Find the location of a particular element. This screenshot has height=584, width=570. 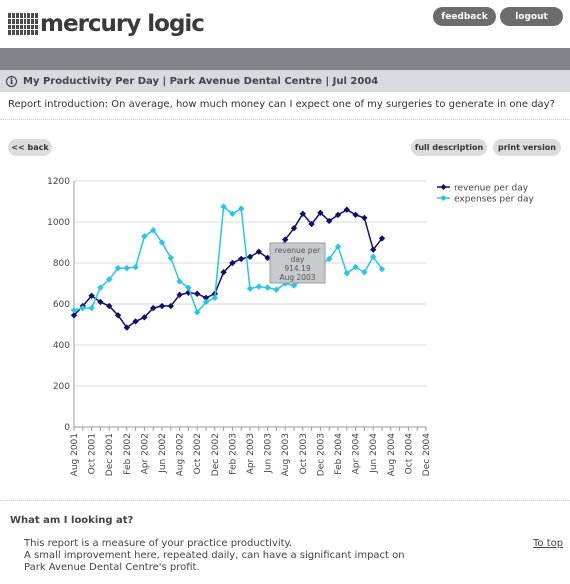

x-tick-label: Dec 2002 is located at coordinates (216, 454).